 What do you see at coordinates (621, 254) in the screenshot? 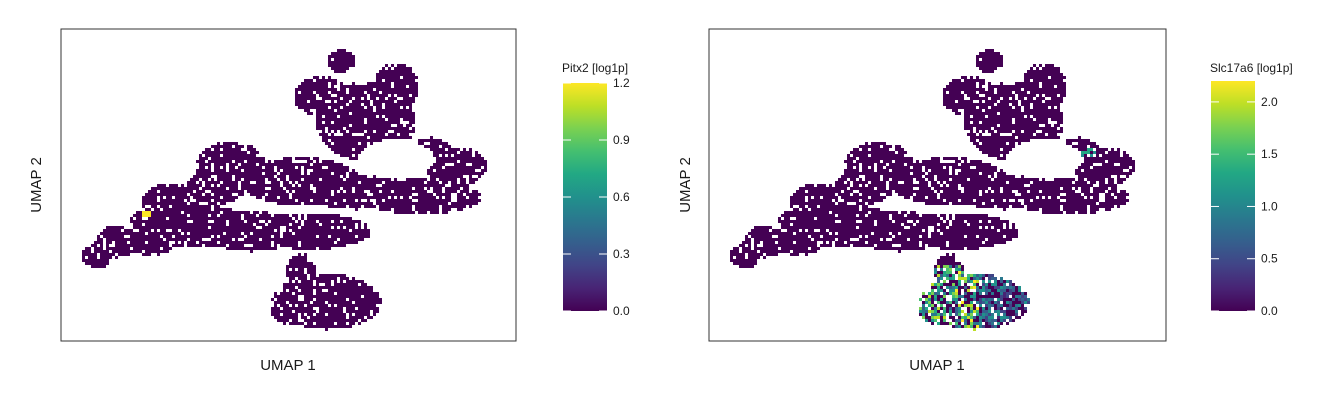
I see `colorbar-tick-label: 0.3` at bounding box center [621, 254].